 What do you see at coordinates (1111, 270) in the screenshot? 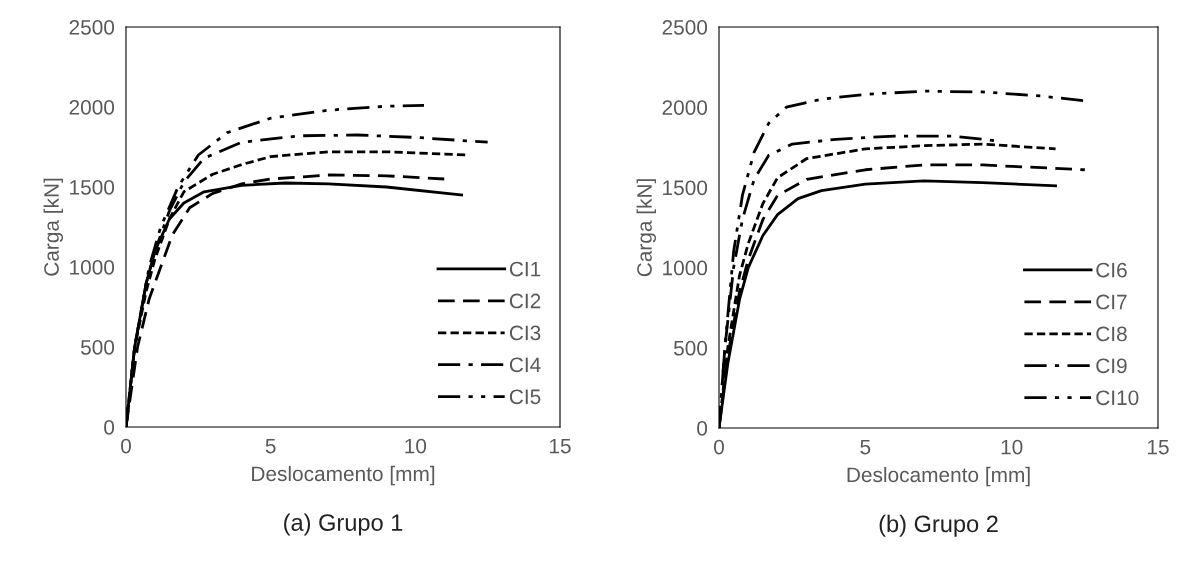
I see `legend-label: CI6` at bounding box center [1111, 270].